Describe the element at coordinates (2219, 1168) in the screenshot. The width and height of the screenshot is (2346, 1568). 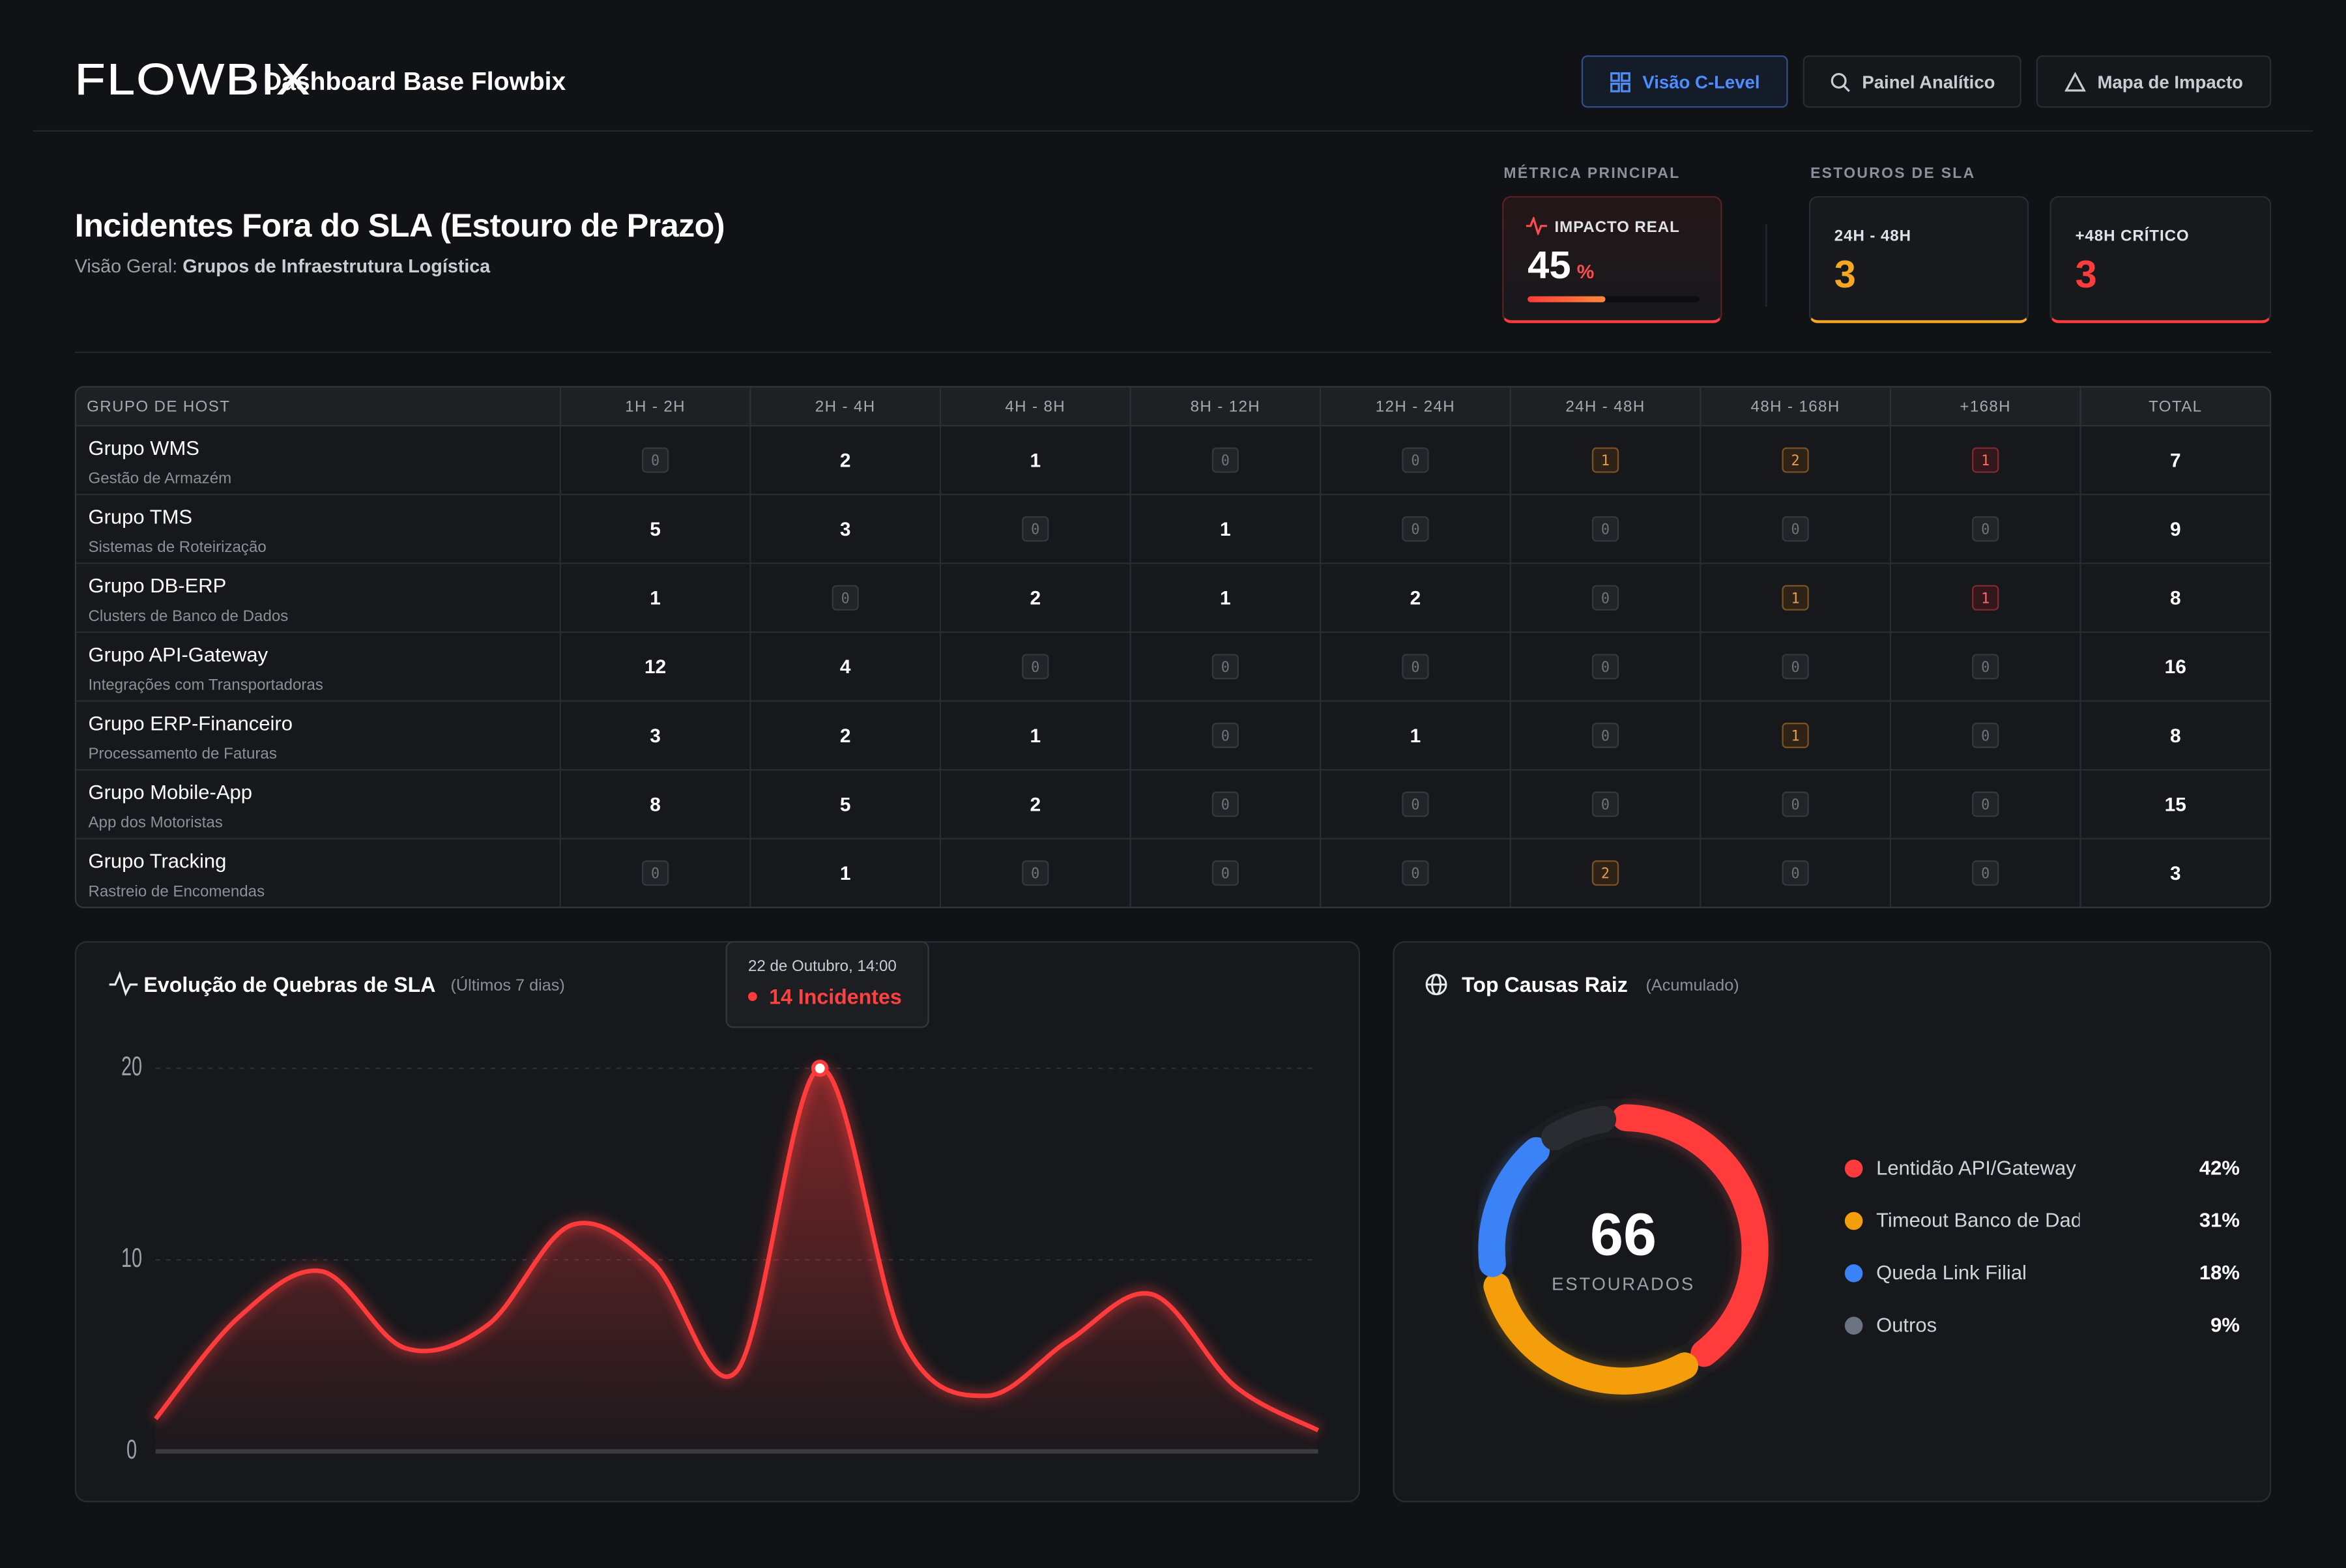
I see `legend-value: 42%` at that location.